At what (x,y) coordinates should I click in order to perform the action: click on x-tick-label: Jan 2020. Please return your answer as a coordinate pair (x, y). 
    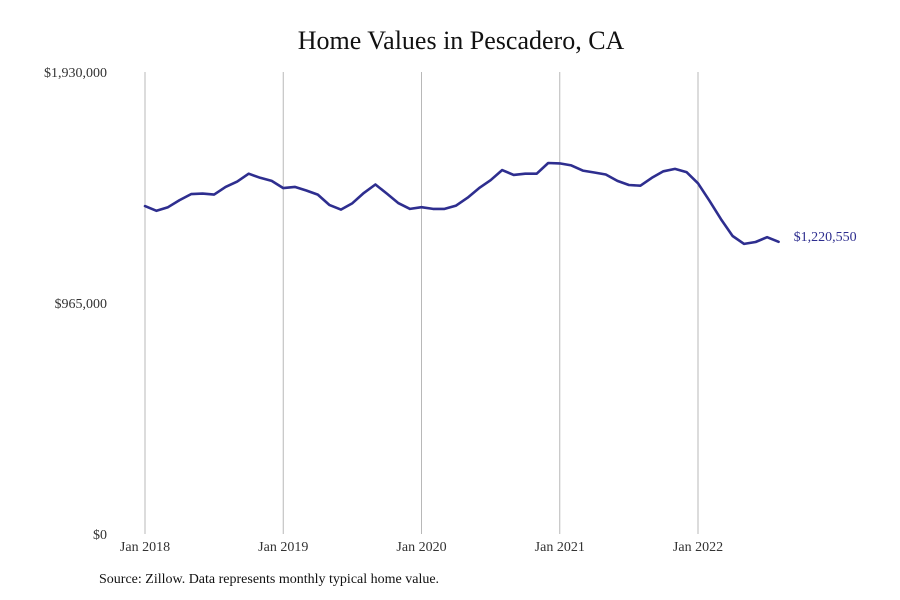
    Looking at the image, I should click on (421, 547).